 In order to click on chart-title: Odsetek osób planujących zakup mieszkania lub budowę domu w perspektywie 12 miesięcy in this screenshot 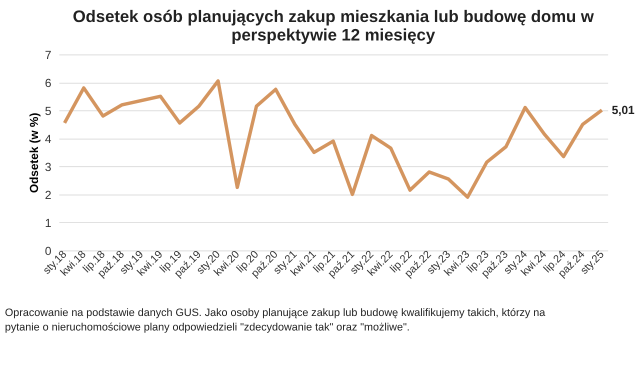, I will do `click(333, 26)`.